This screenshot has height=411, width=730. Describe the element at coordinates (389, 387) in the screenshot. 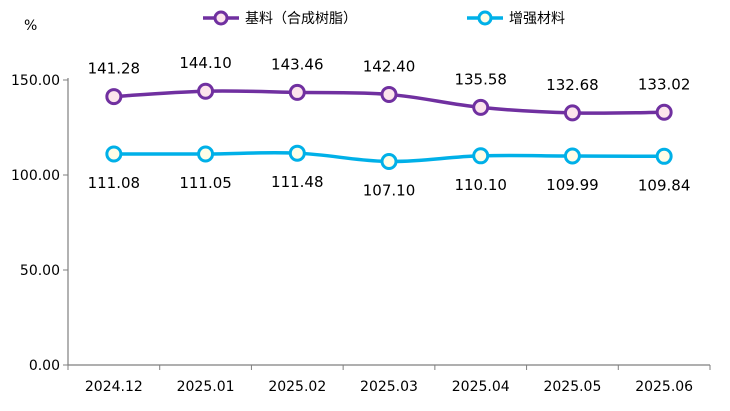

I see `x-tick-label: 2025.03` at that location.